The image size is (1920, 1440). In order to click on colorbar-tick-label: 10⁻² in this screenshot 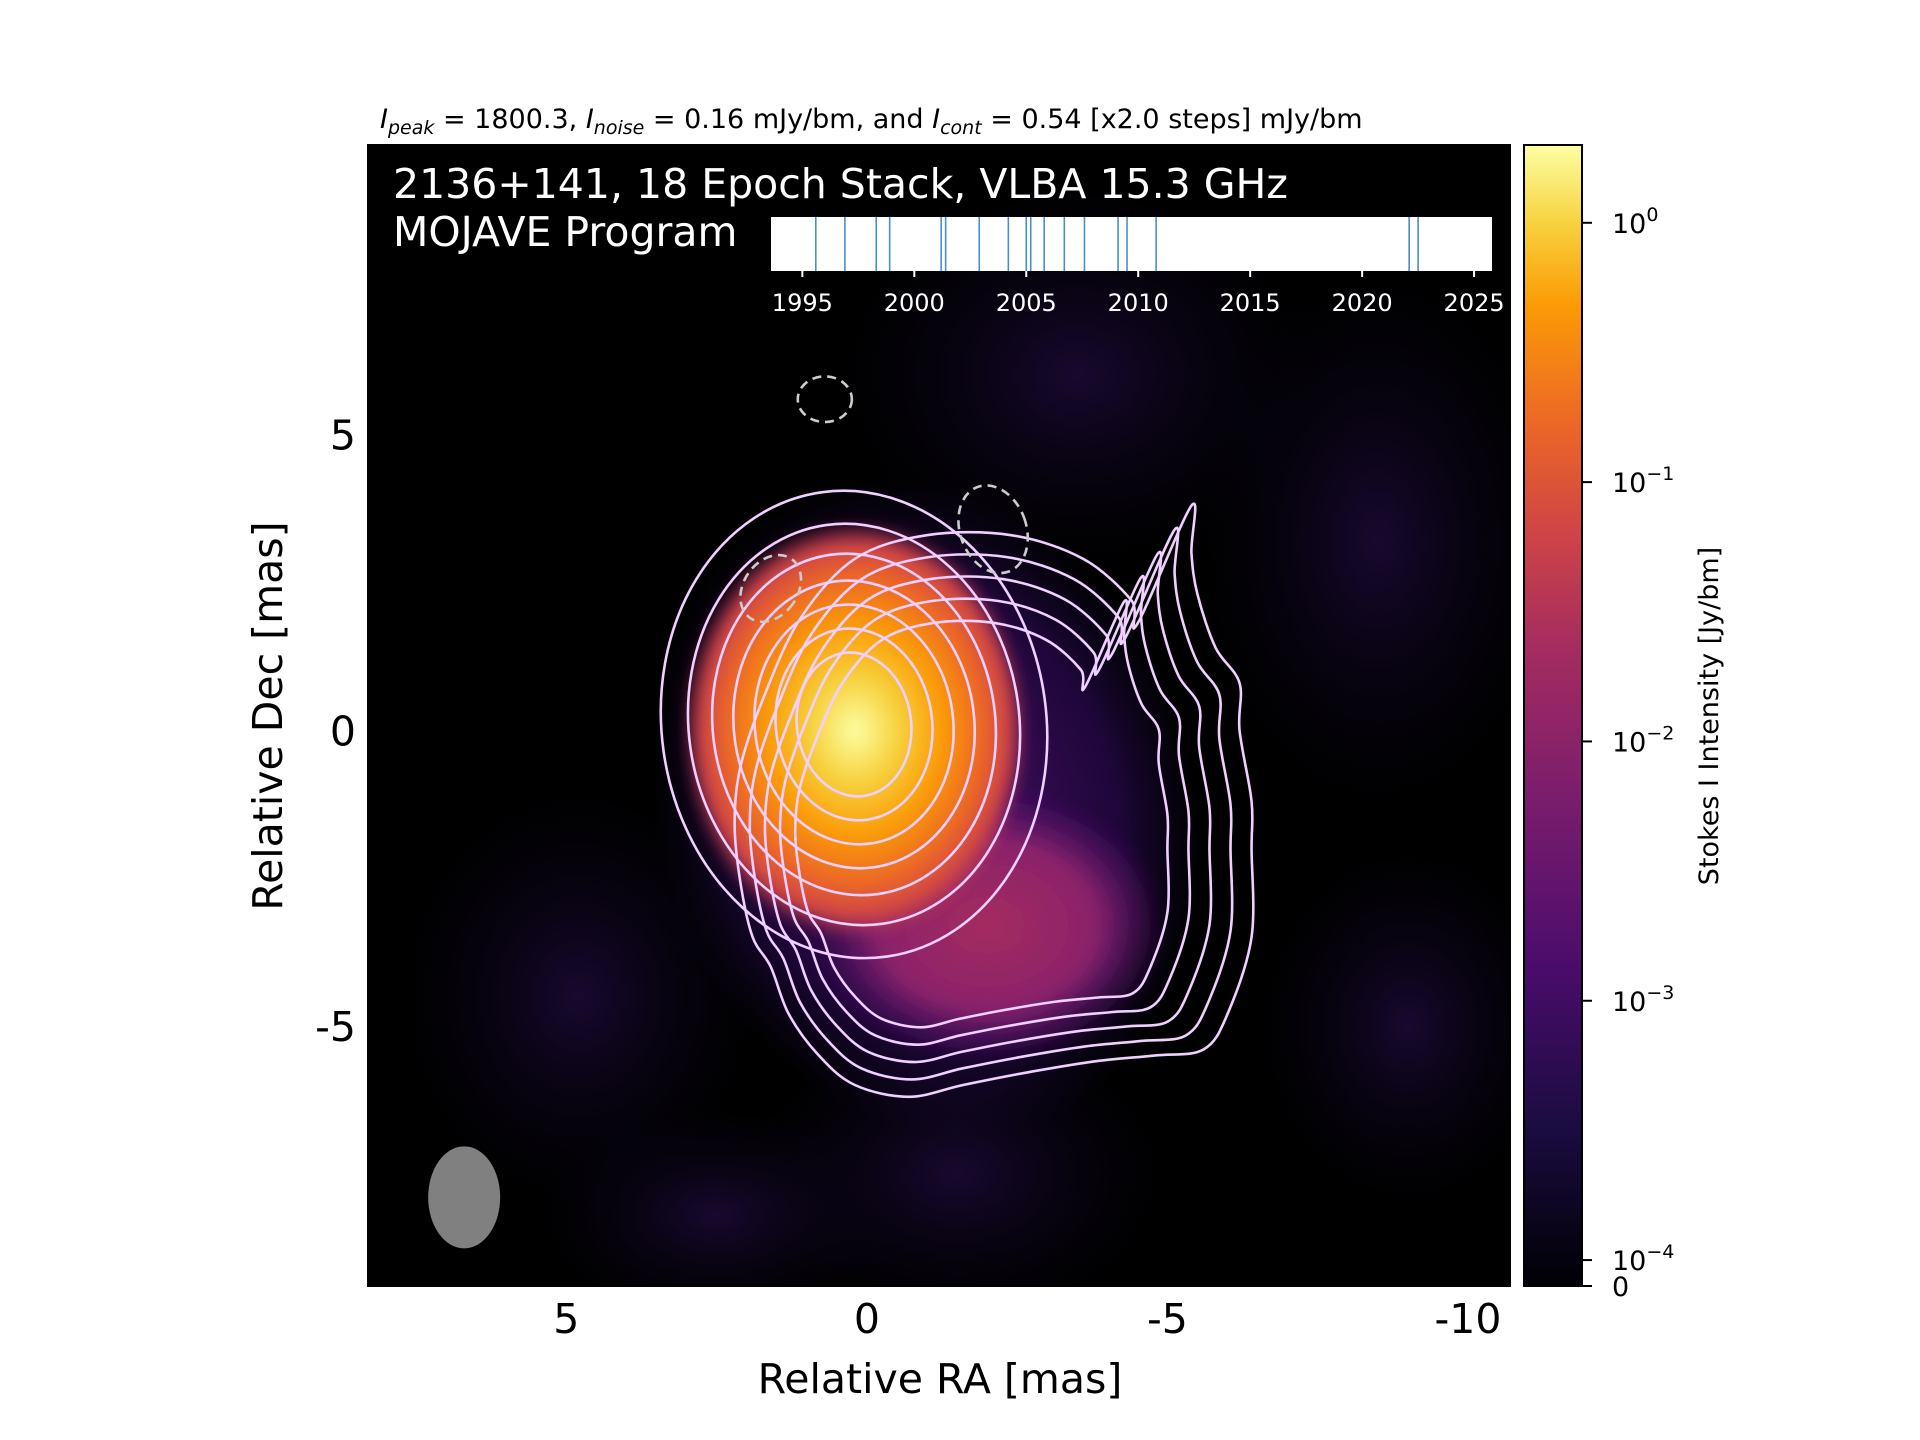, I will do `click(1643, 740)`.